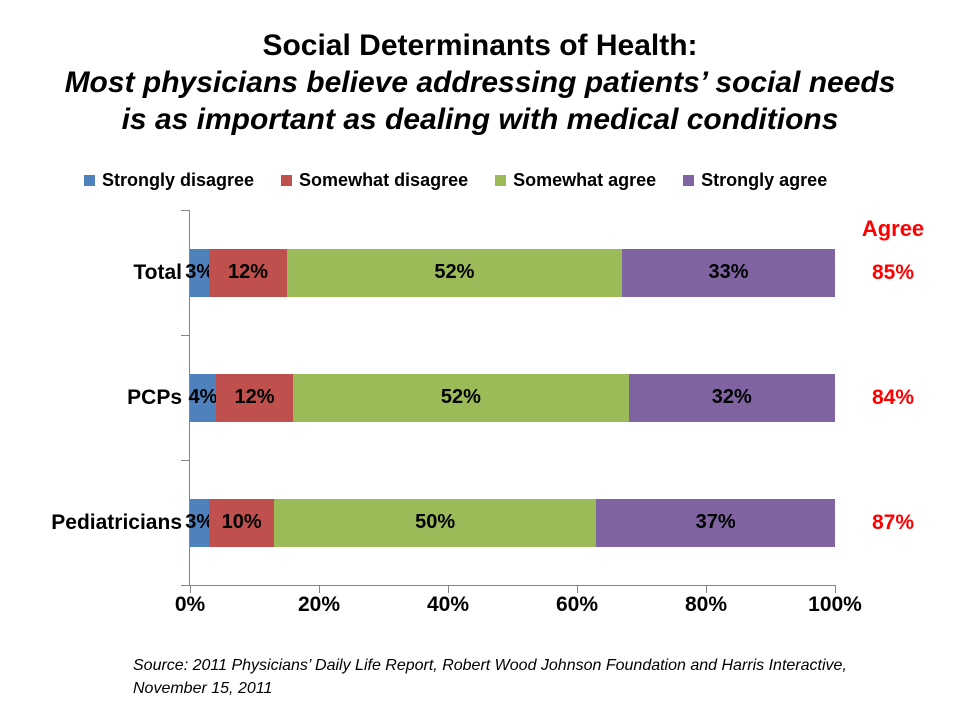  Describe the element at coordinates (706, 604) in the screenshot. I see `x-axis-label: 80%` at that location.